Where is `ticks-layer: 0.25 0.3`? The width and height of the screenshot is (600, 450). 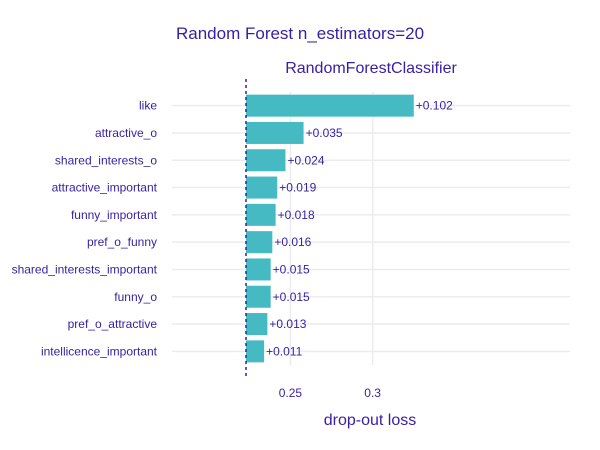 ticks-layer: 0.25 0.3 is located at coordinates (330, 393).